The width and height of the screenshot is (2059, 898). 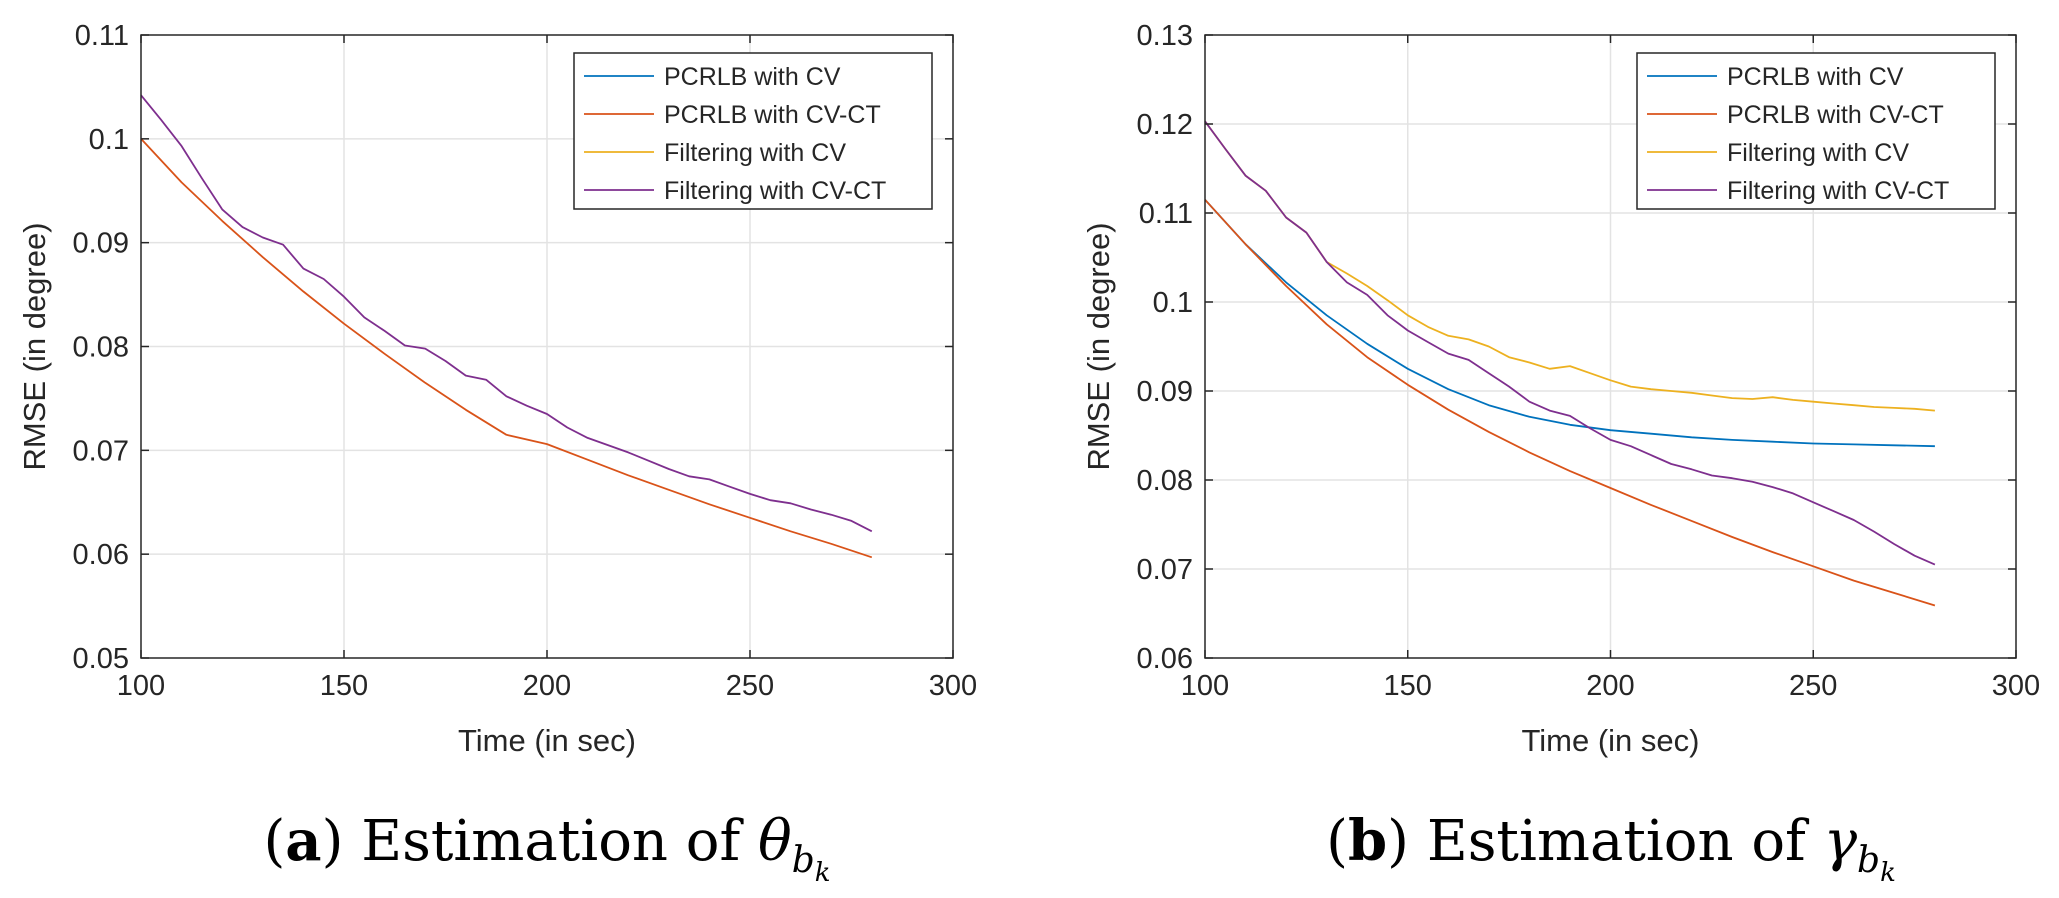 I want to click on caption: (a) Estimation of θbk, so click(x=546, y=848).